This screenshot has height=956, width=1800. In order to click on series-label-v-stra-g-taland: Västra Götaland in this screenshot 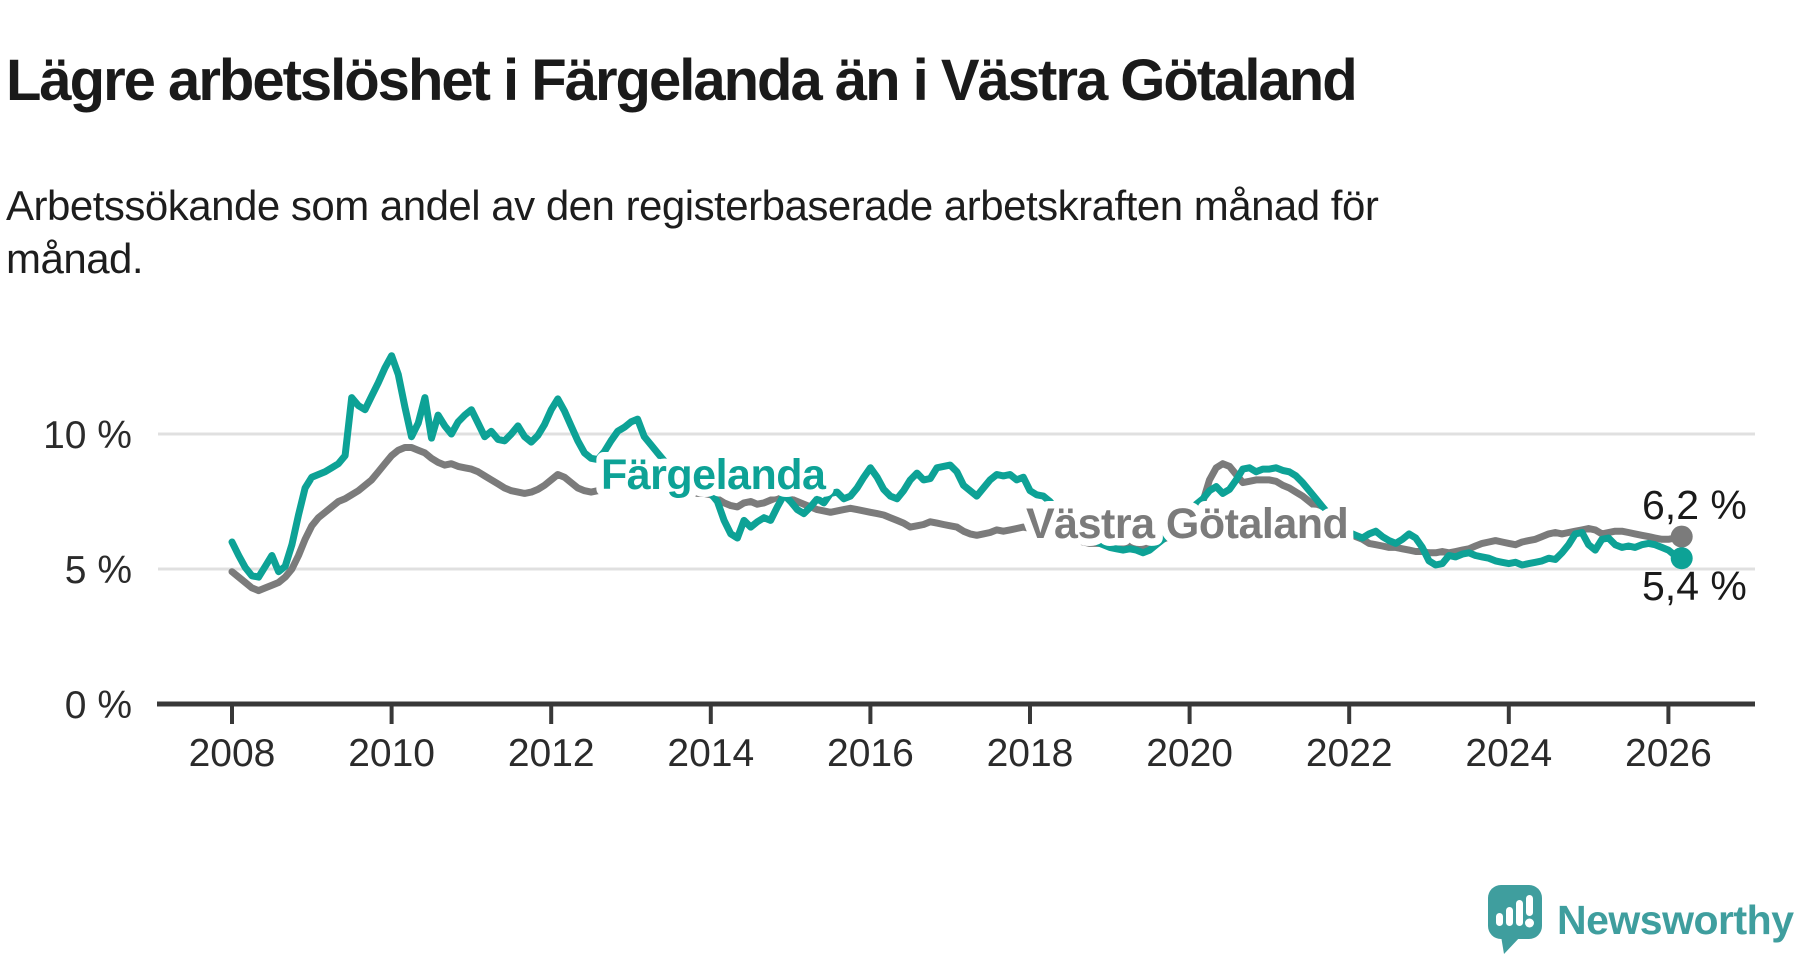, I will do `click(1187, 524)`.